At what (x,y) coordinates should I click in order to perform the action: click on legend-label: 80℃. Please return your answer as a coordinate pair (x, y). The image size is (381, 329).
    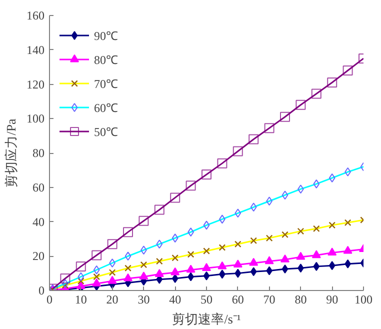
    Looking at the image, I should click on (106, 60).